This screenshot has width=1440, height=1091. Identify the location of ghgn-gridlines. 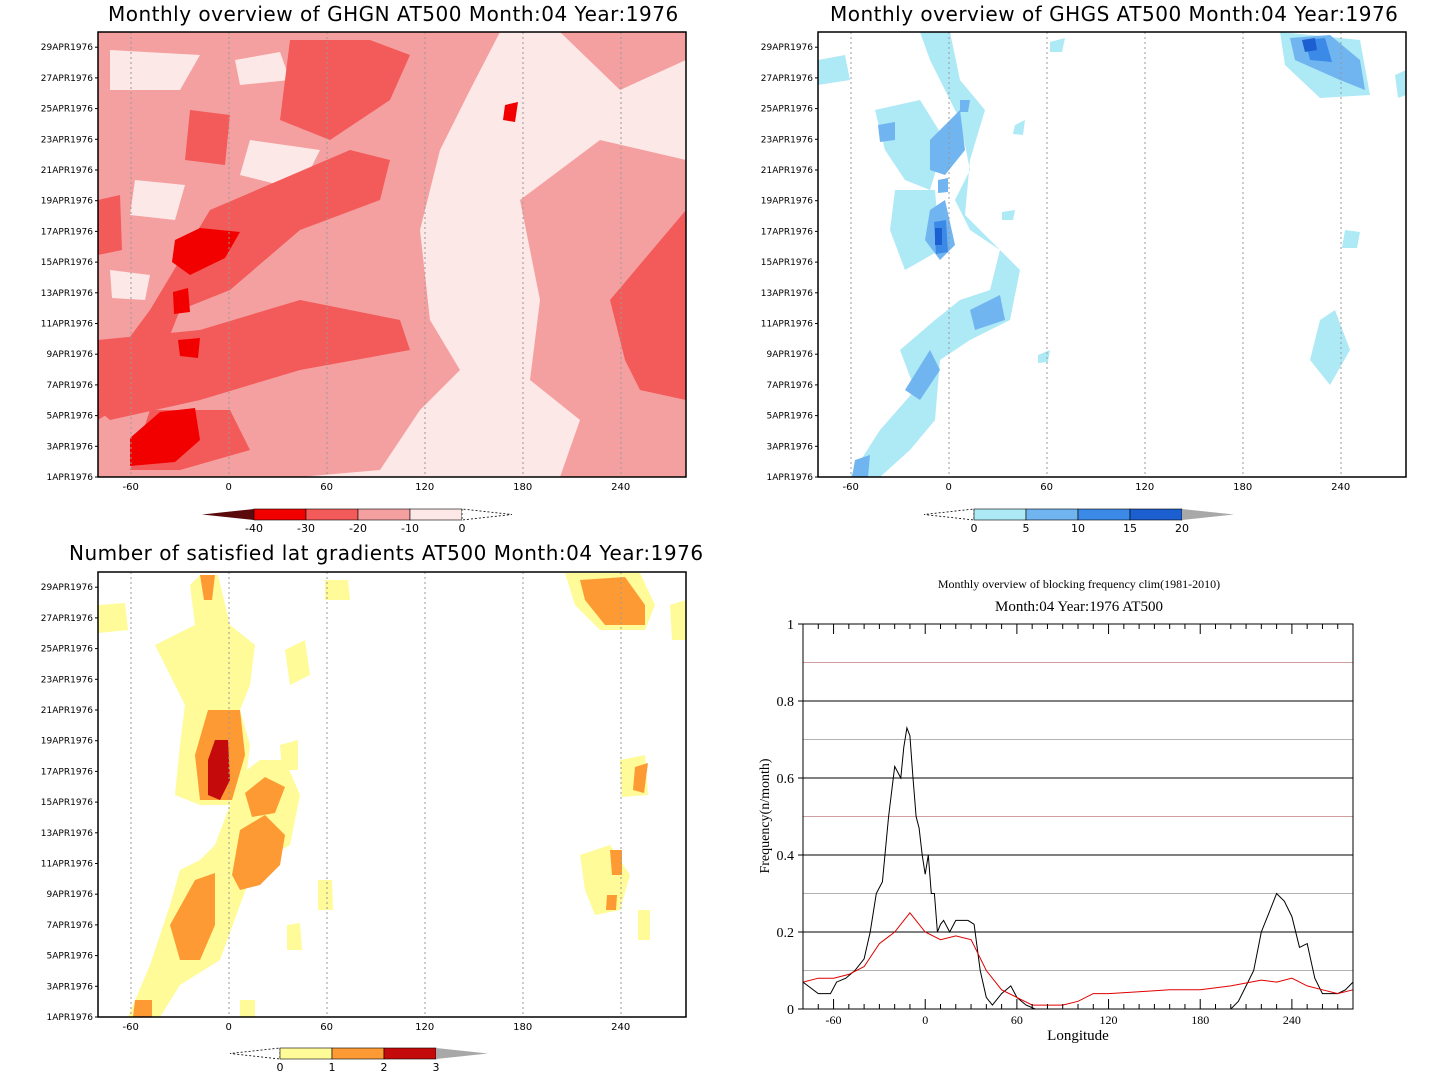
(376, 254).